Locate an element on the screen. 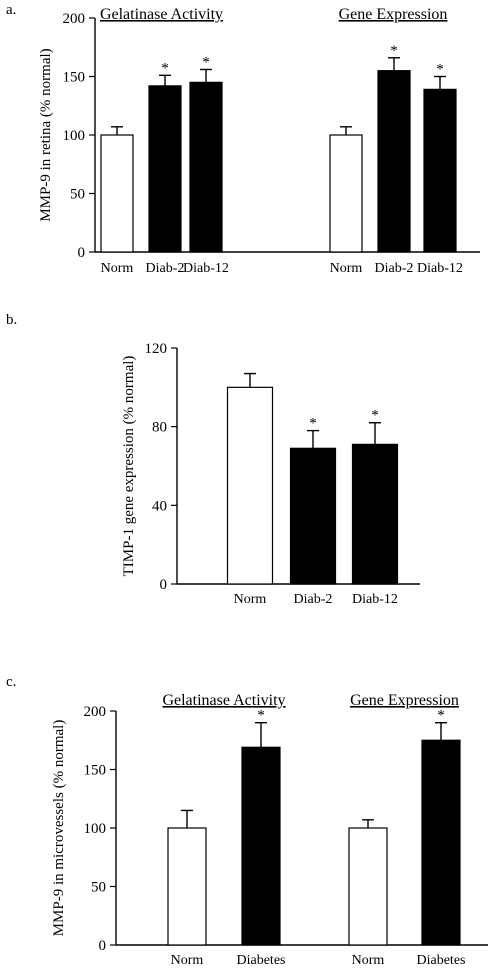 This screenshot has width=500, height=970. y-axis-title: MMP-9 in microvessels (% normal) is located at coordinates (59, 828).